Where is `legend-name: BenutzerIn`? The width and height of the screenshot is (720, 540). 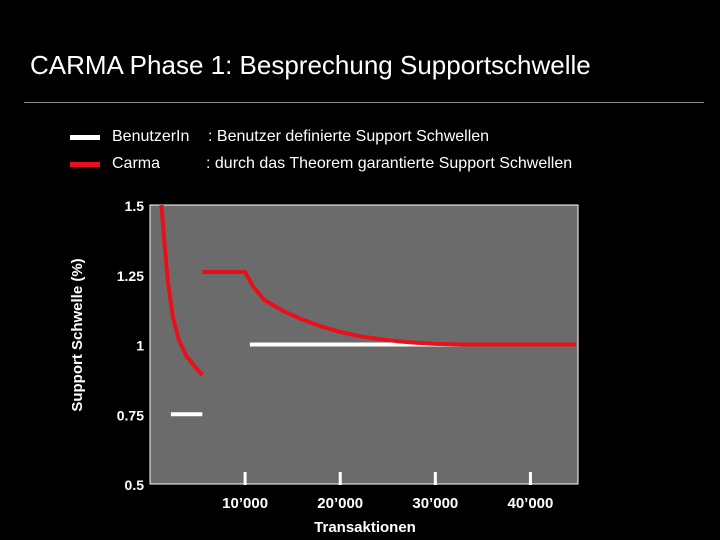 legend-name: BenutzerIn is located at coordinates (151, 136).